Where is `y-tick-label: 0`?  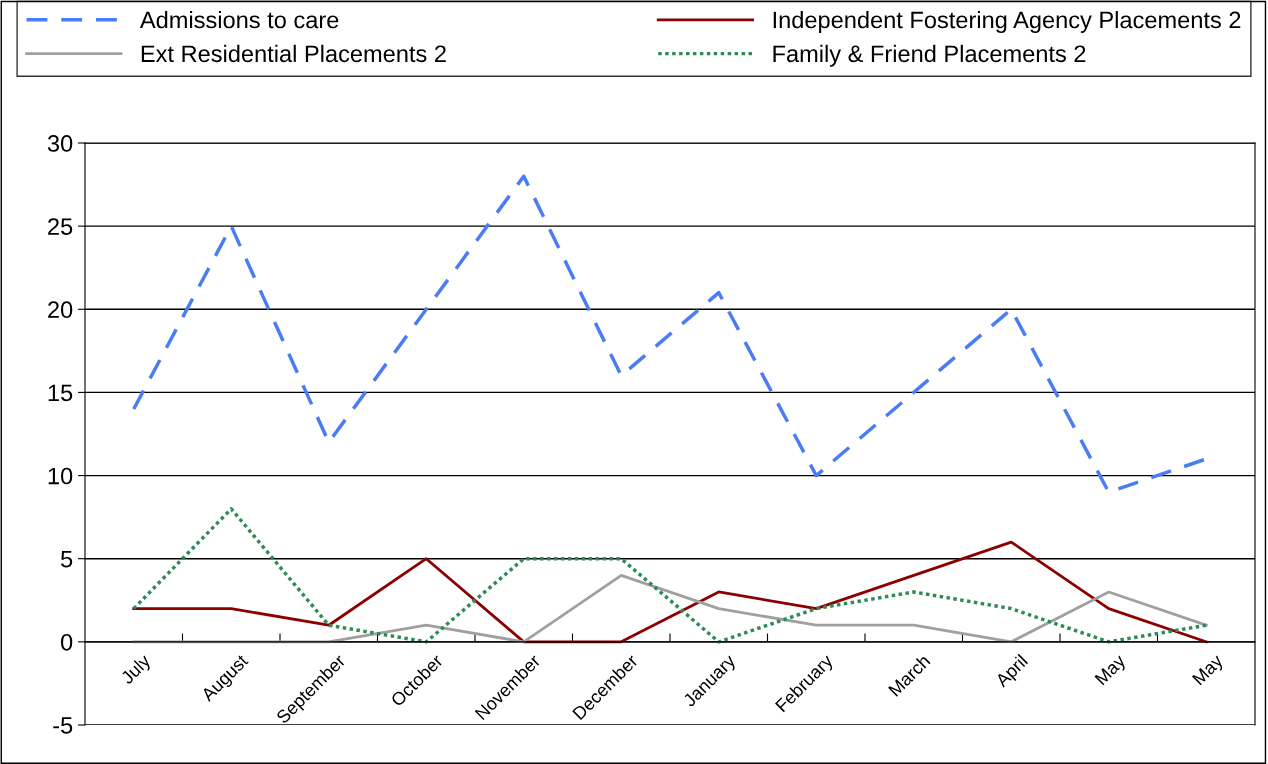 y-tick-label: 0 is located at coordinates (66, 642).